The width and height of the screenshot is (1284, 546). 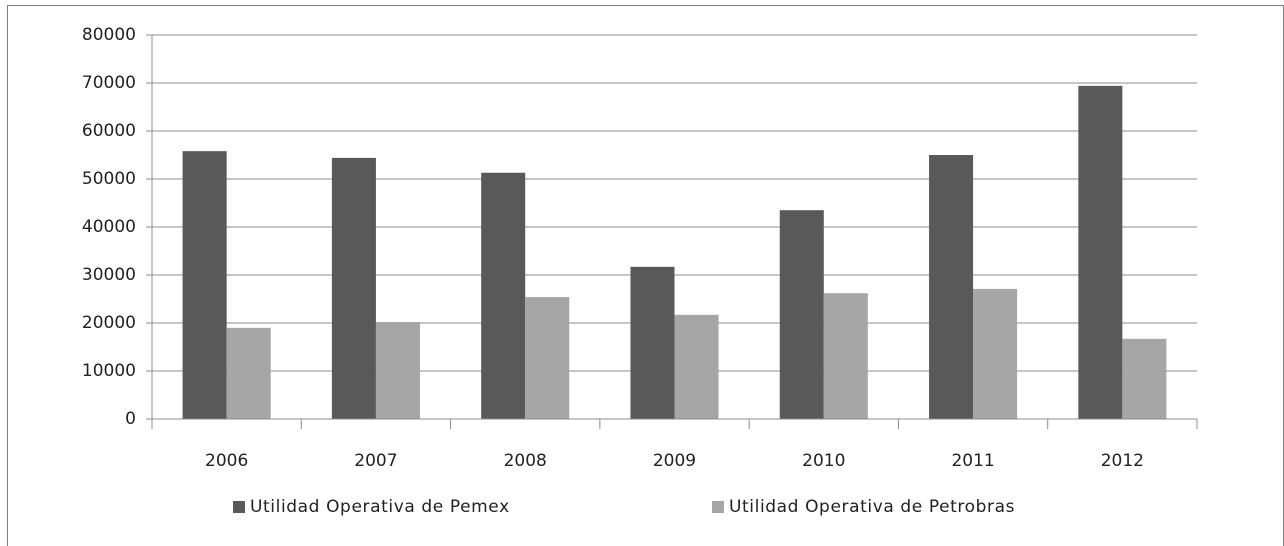 I want to click on x-tick-label: 2010, so click(x=823, y=461).